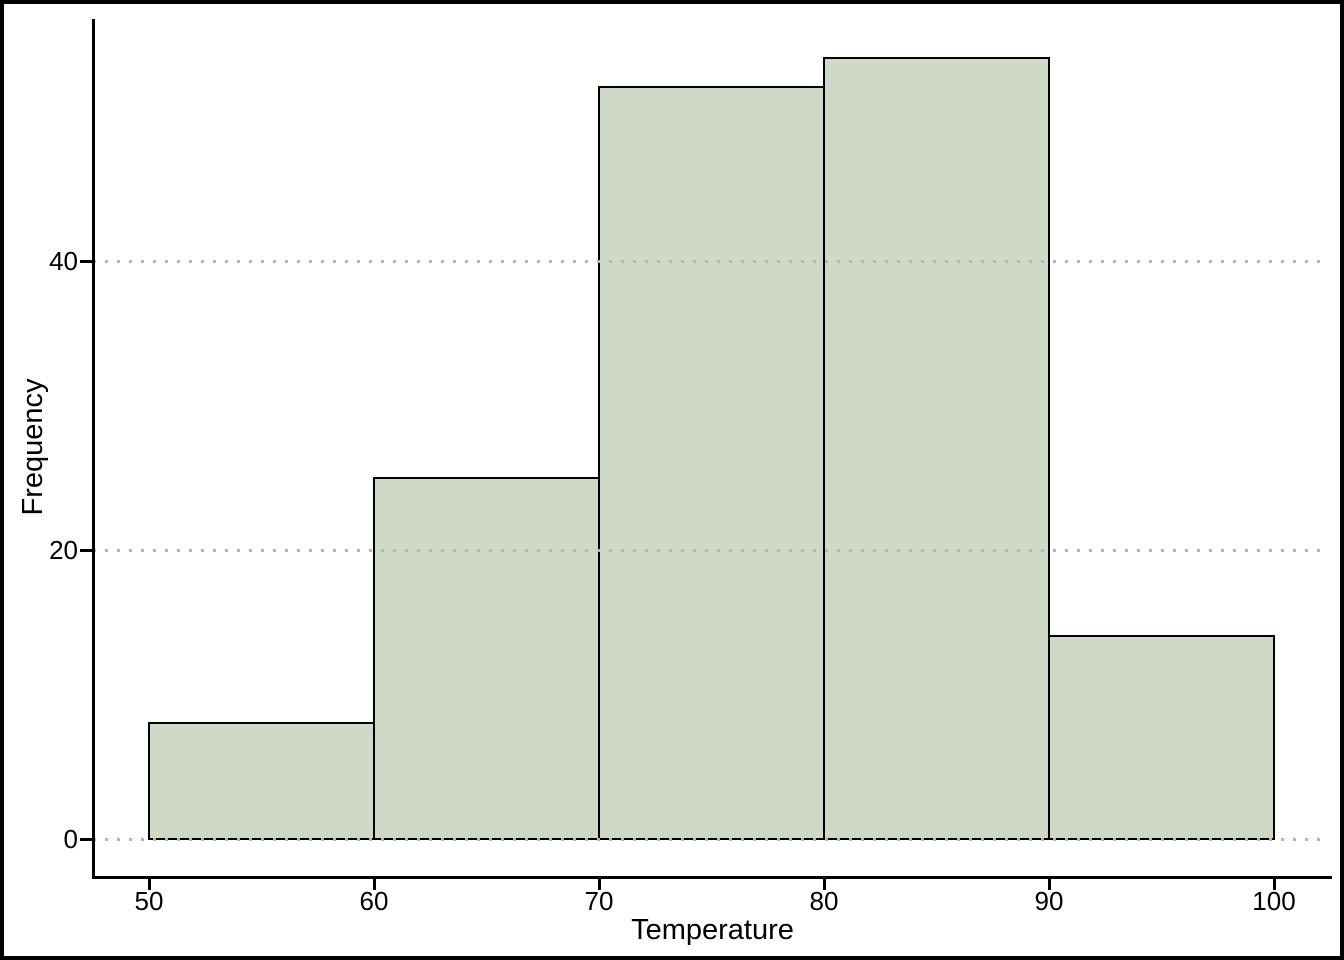 Image resolution: width=1344 pixels, height=960 pixels. I want to click on x-tick-label: 70, so click(599, 901).